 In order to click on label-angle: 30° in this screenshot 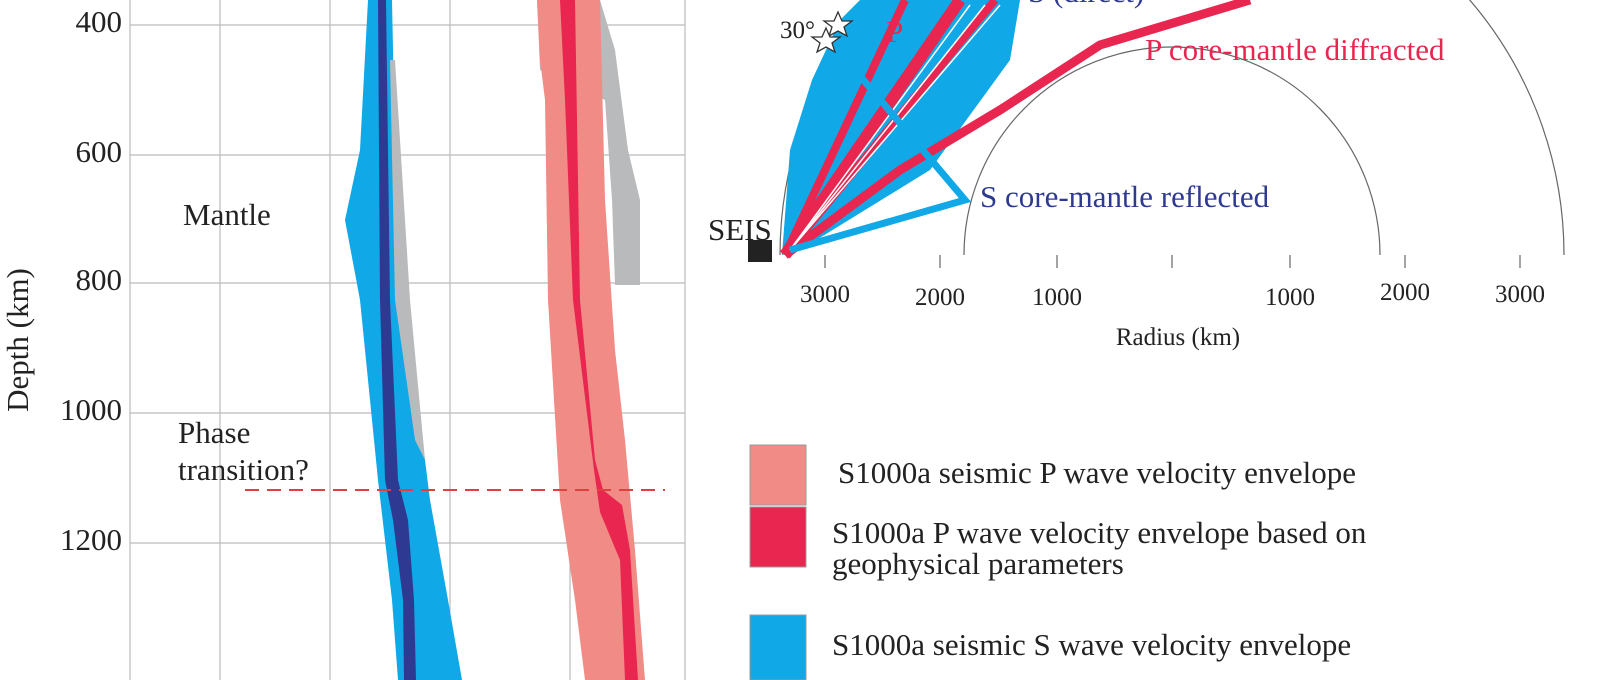, I will do `click(797, 30)`.